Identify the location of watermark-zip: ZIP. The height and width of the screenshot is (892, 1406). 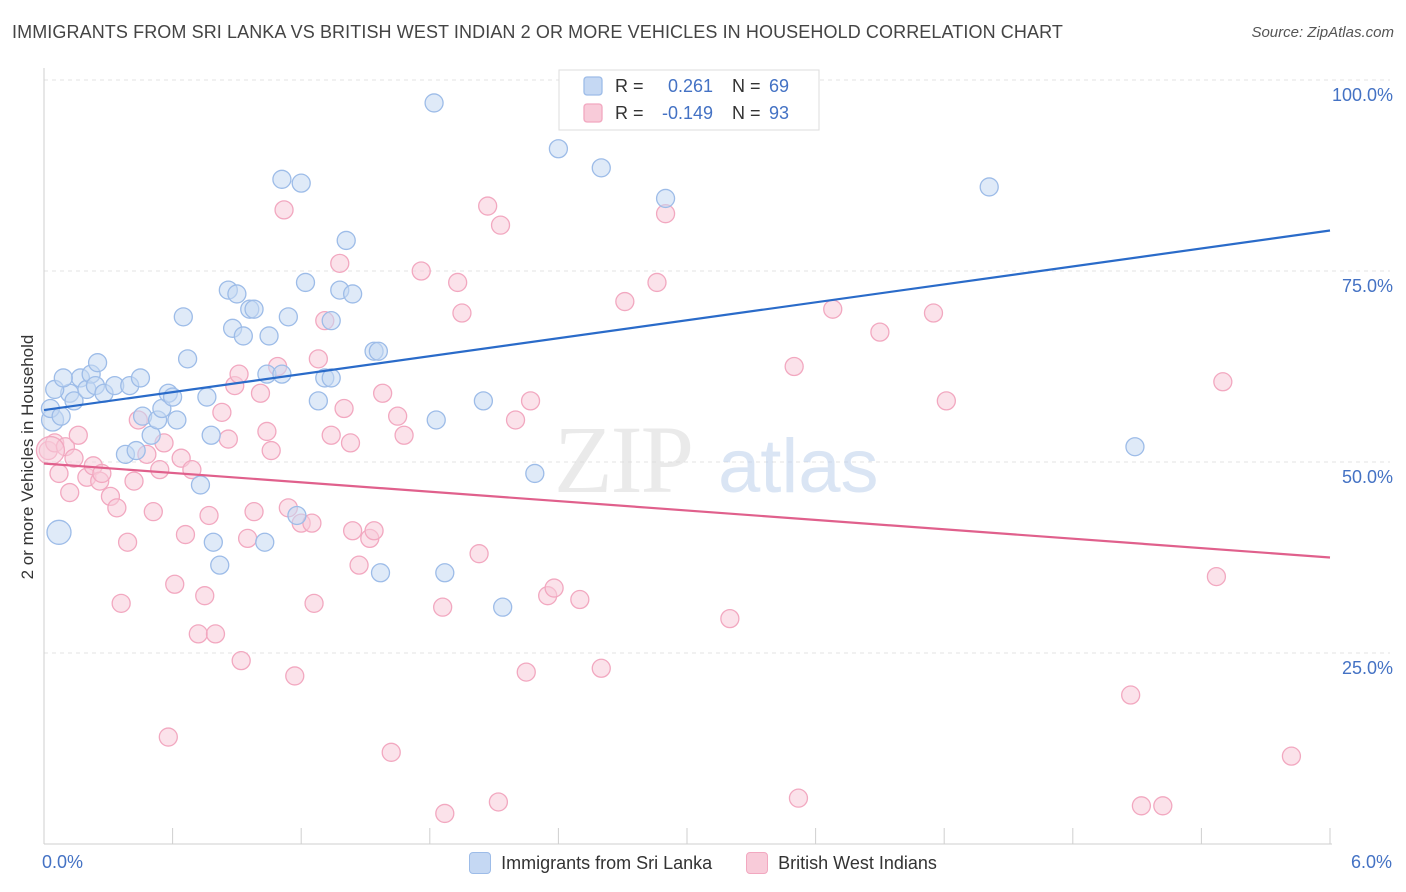
(623, 459).